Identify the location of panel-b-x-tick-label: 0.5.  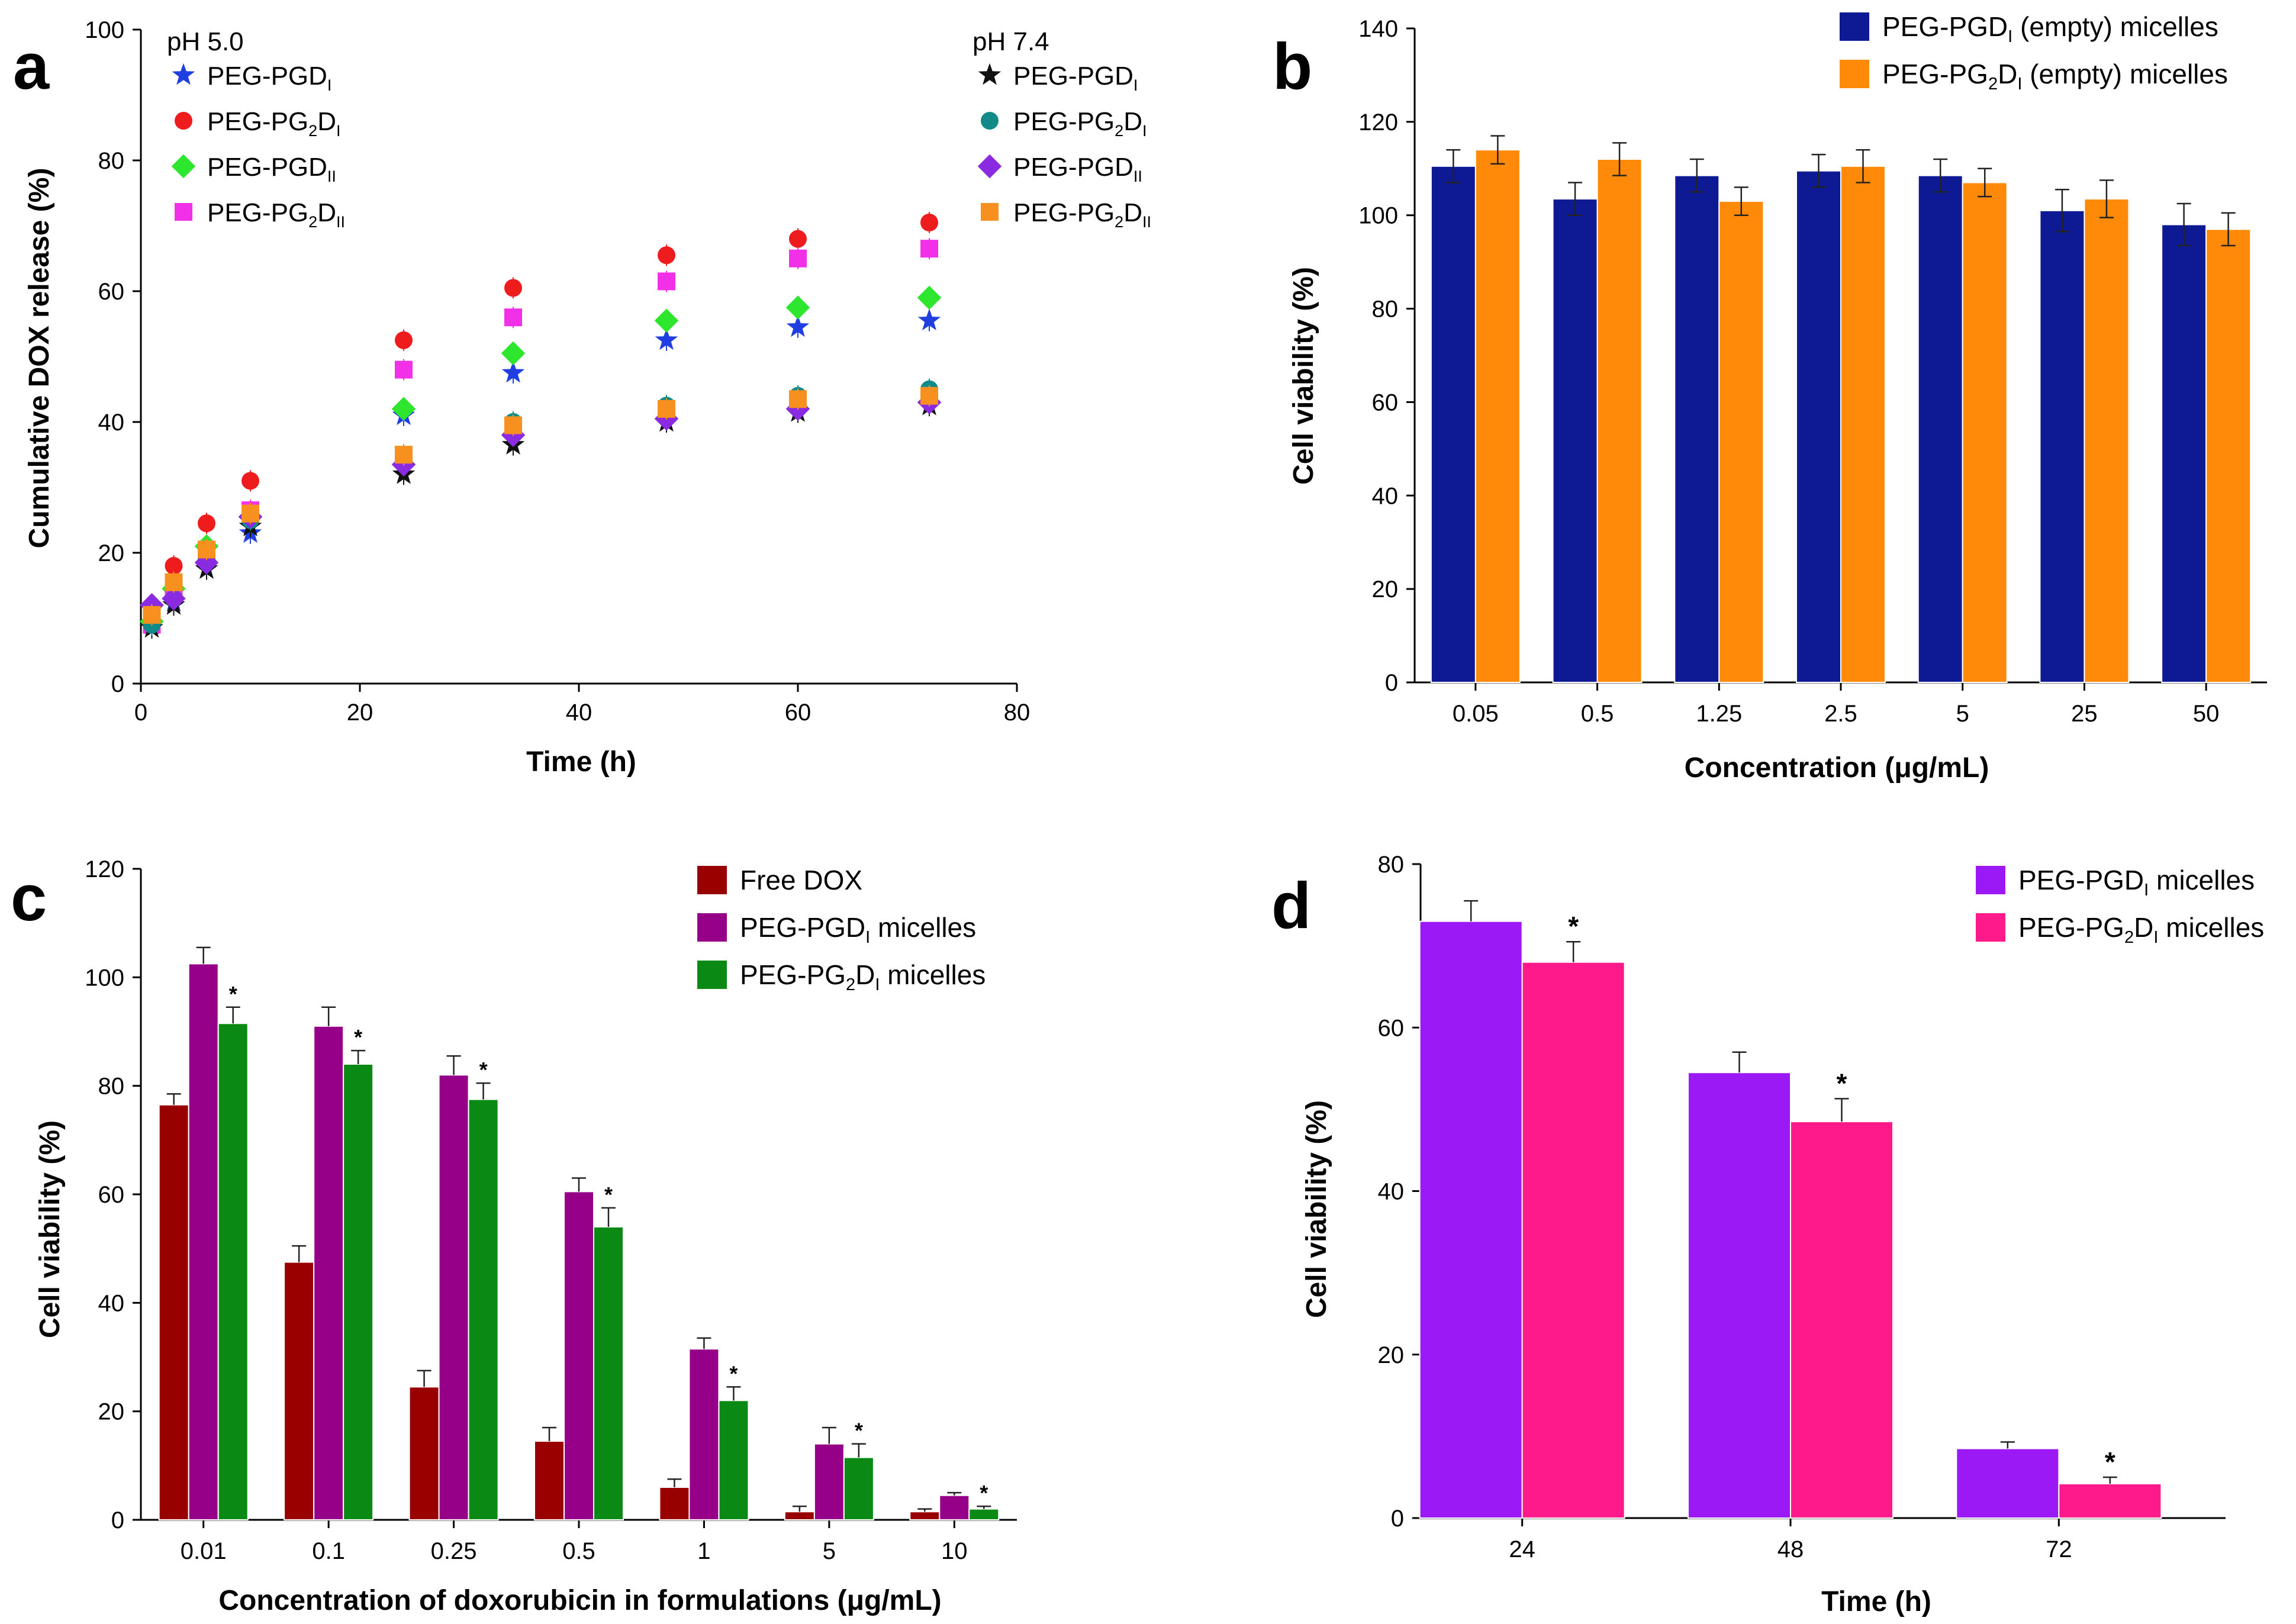
(1597, 714).